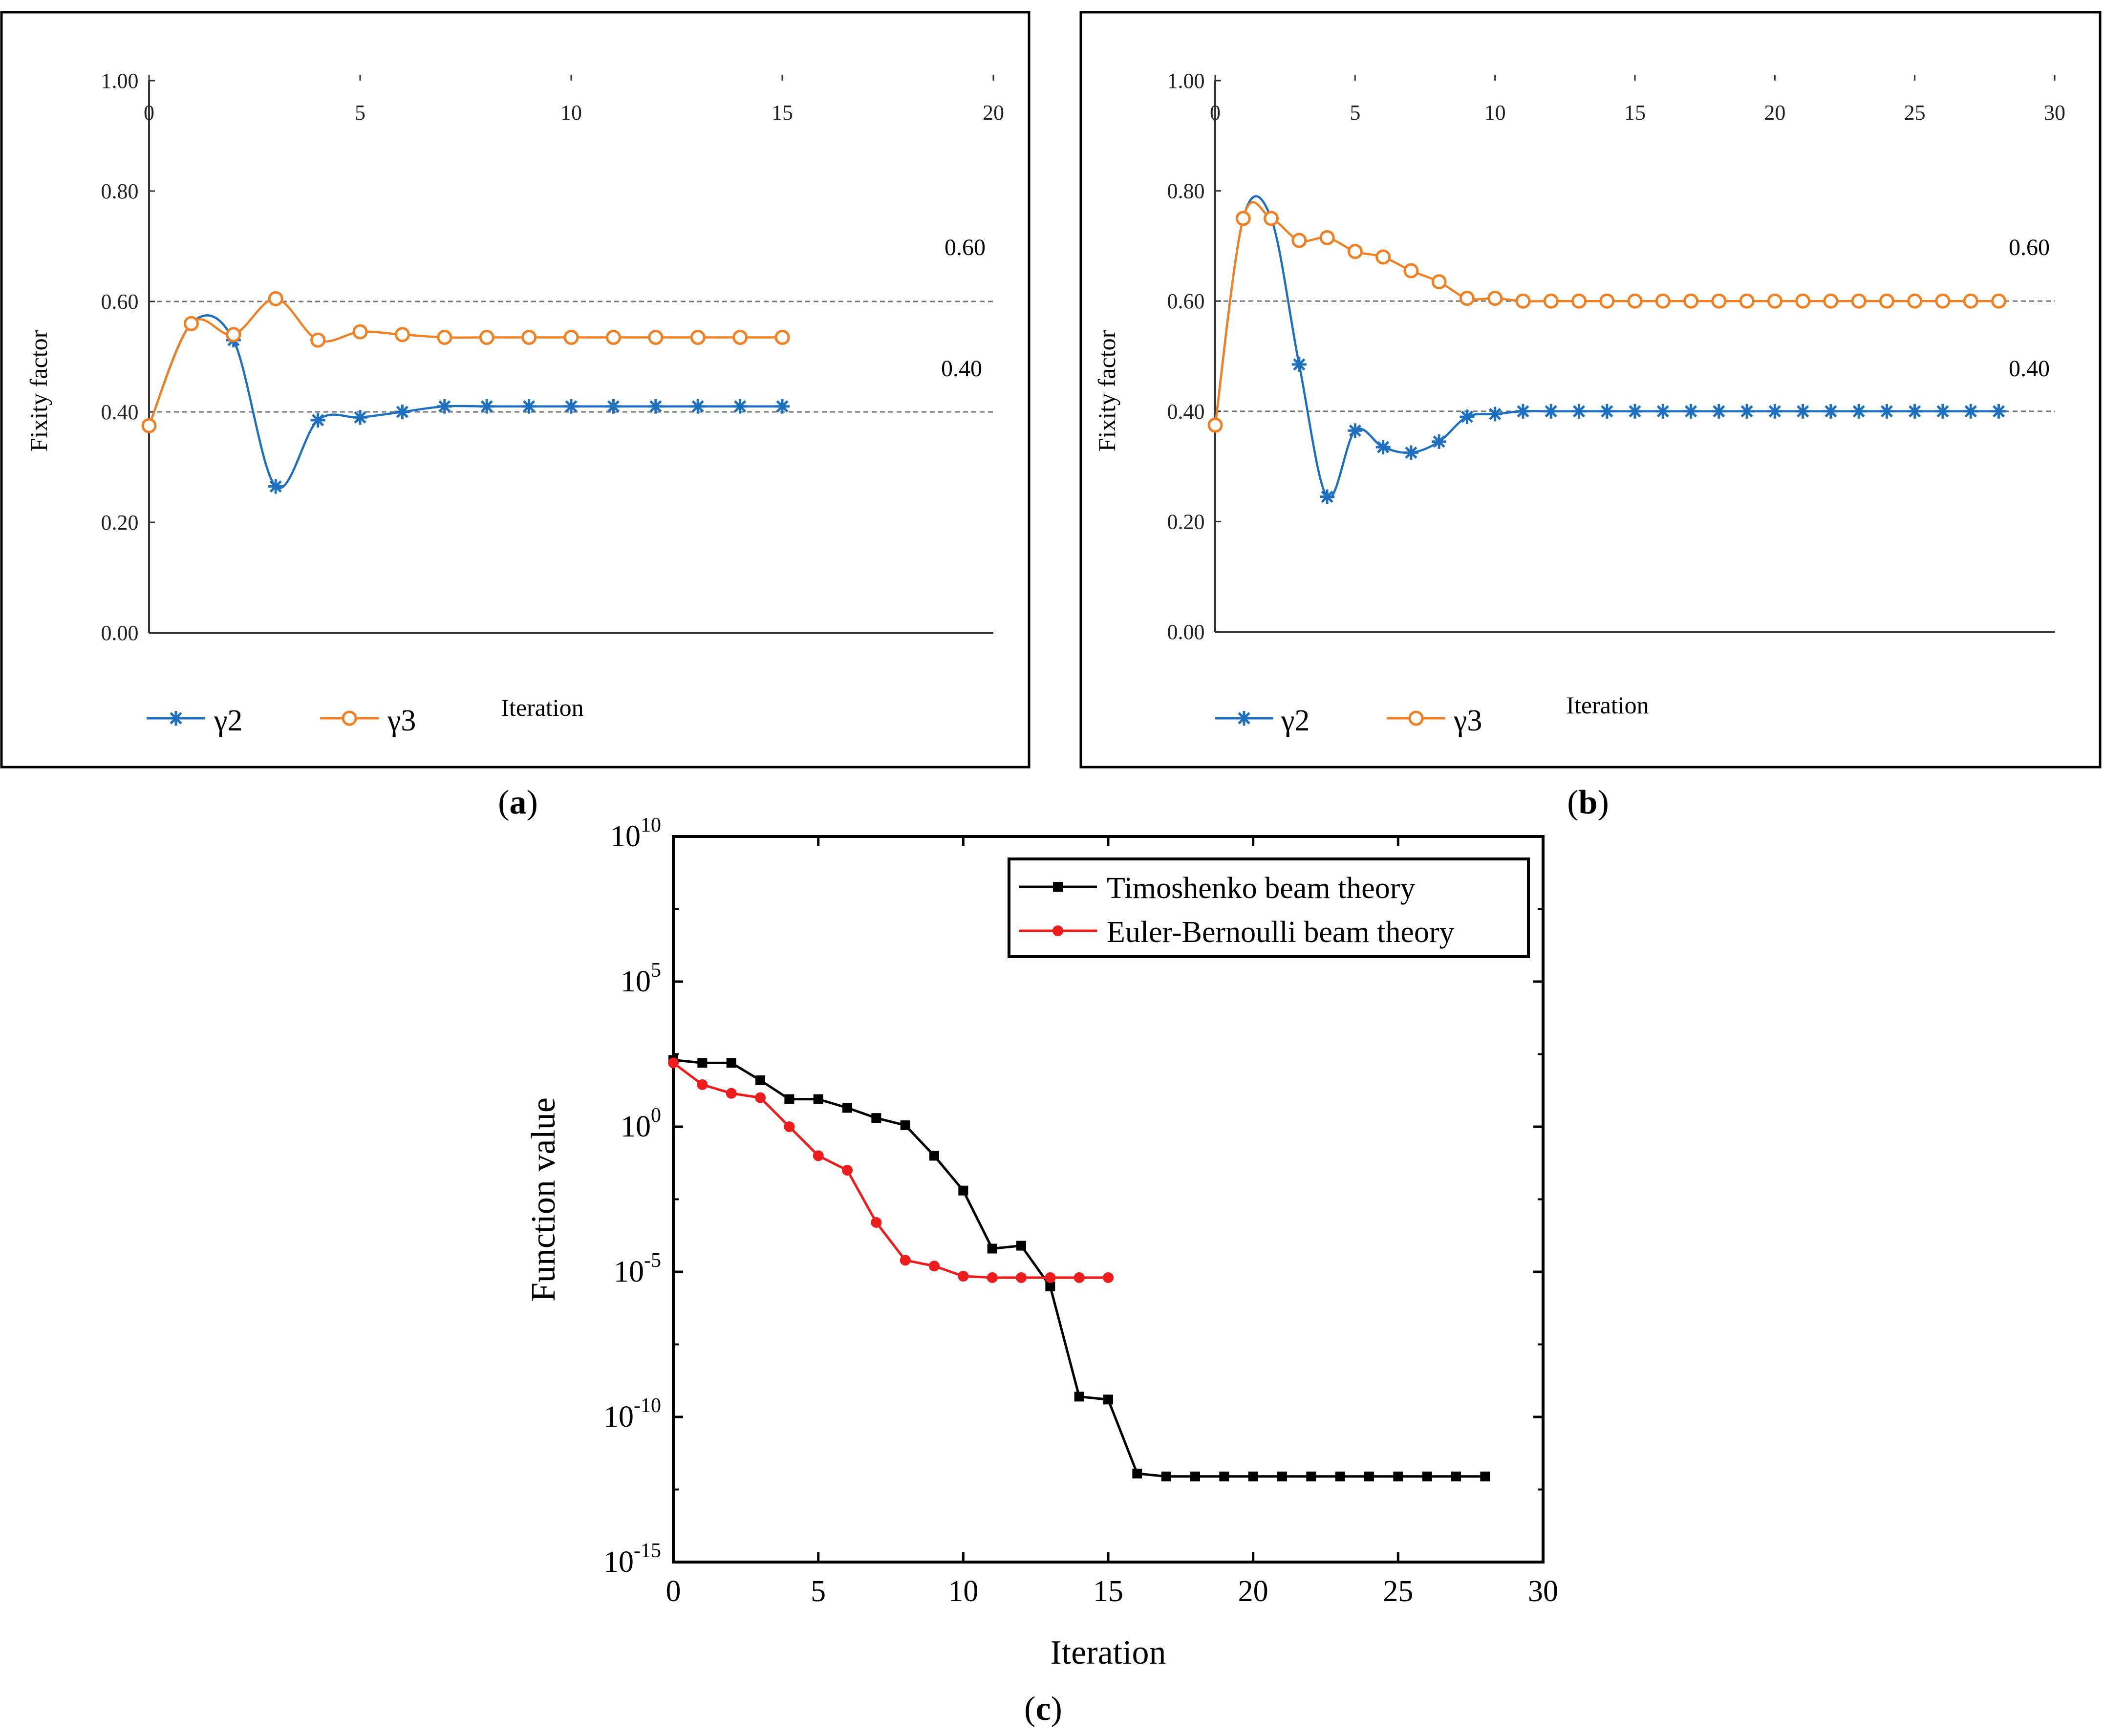 The width and height of the screenshot is (2104, 1736). What do you see at coordinates (120, 81) in the screenshot?
I see `a-ytick-label-5: 1.00` at bounding box center [120, 81].